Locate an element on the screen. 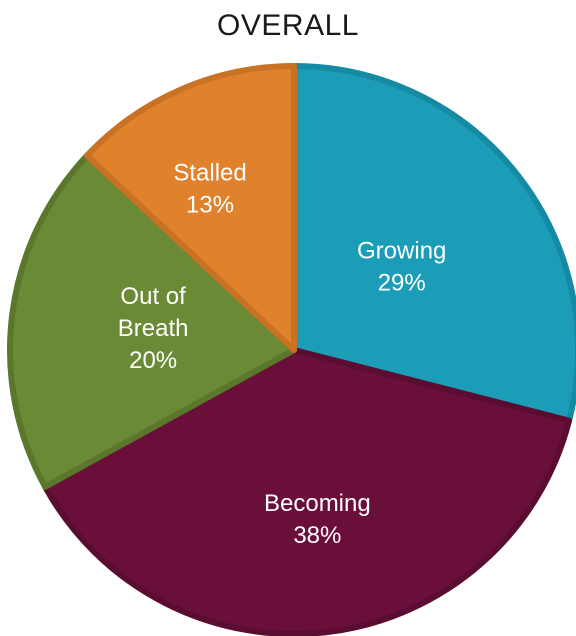 This screenshot has width=576, height=636. slice-label-becoming: Becoming 38% is located at coordinates (317, 519).